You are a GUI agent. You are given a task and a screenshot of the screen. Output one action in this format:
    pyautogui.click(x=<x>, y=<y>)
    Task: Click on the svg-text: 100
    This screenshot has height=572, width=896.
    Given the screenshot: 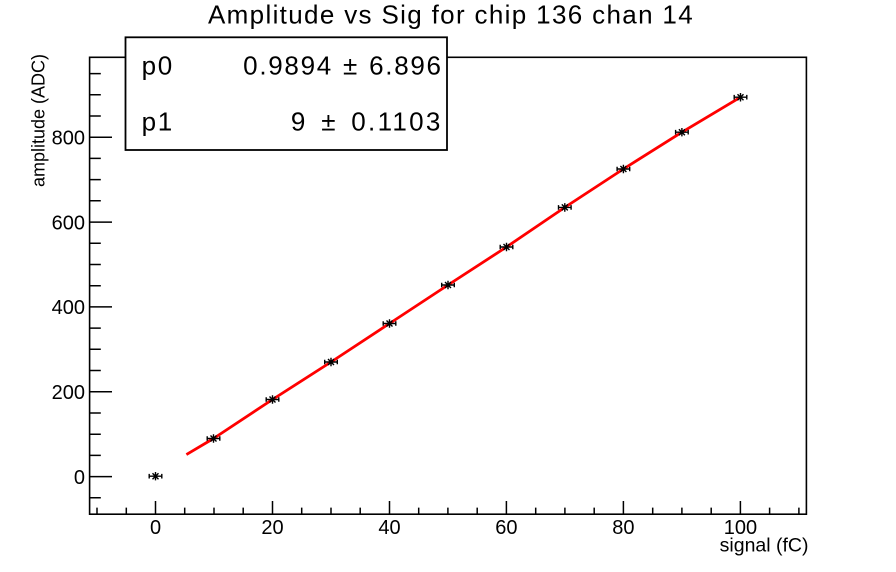 What is the action you would take?
    pyautogui.click(x=740, y=528)
    